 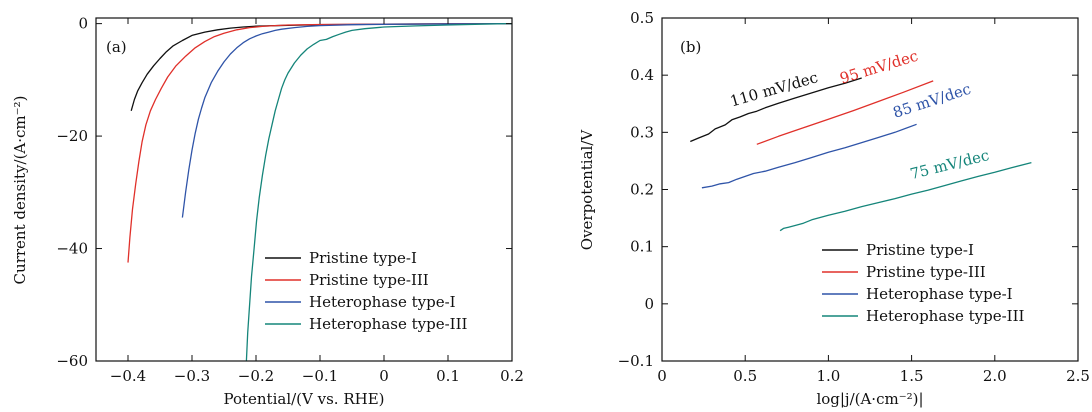 What do you see at coordinates (72, 249) in the screenshot?
I see `y-tick-label: −40` at bounding box center [72, 249].